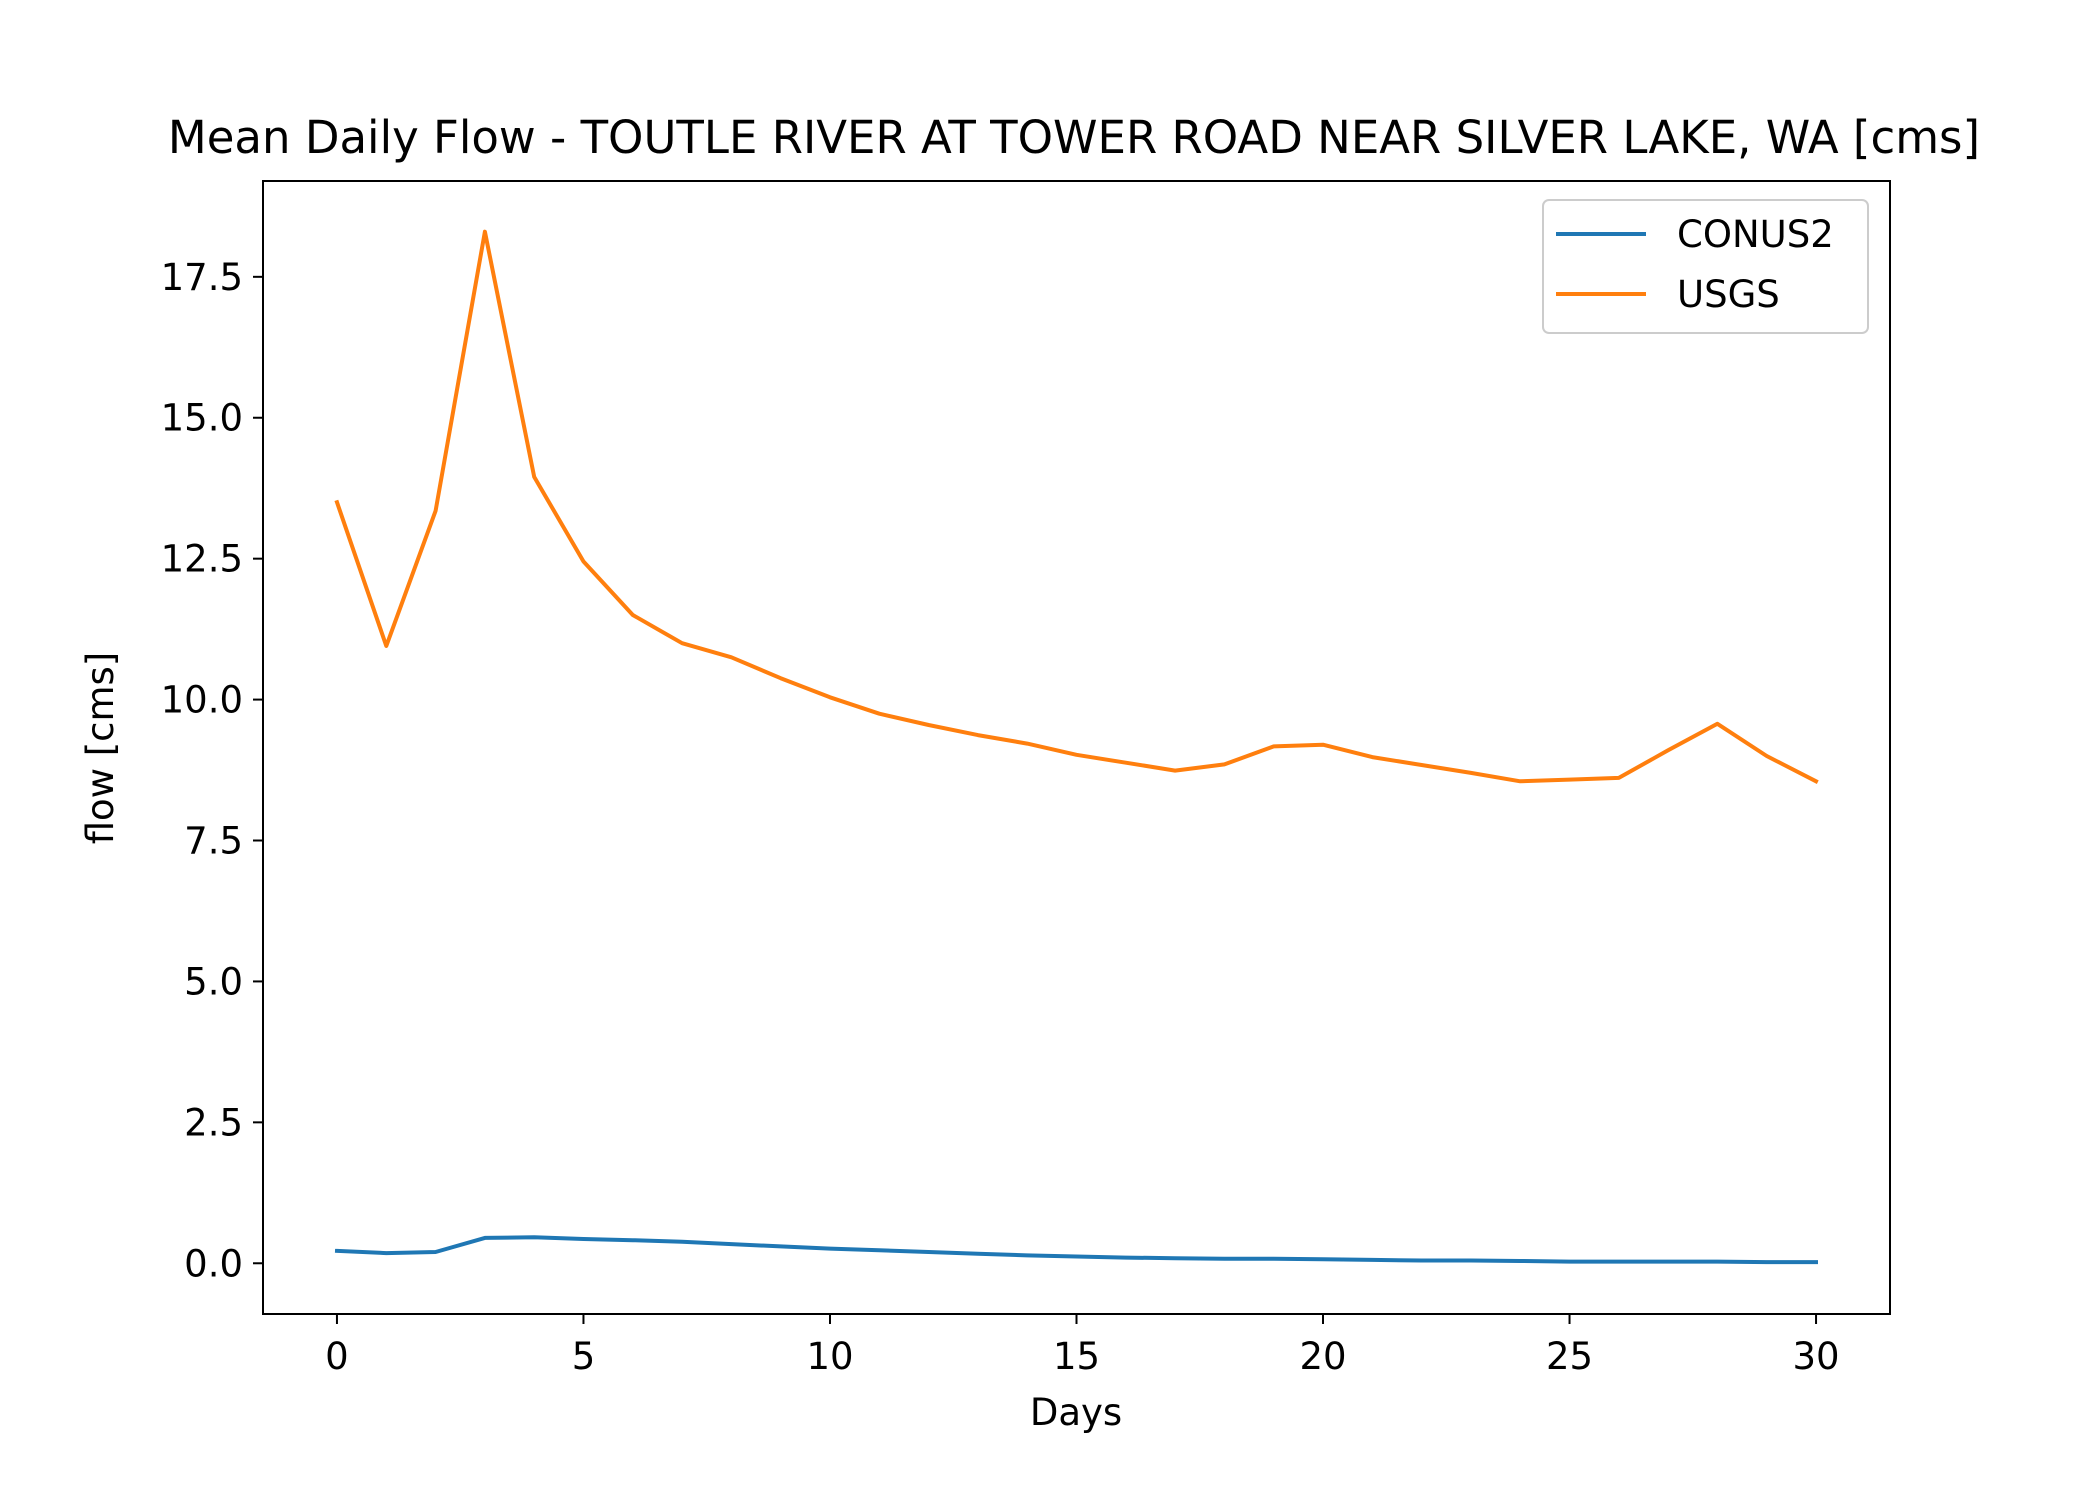  I want to click on x-tick-label: 30, so click(1815, 1356).